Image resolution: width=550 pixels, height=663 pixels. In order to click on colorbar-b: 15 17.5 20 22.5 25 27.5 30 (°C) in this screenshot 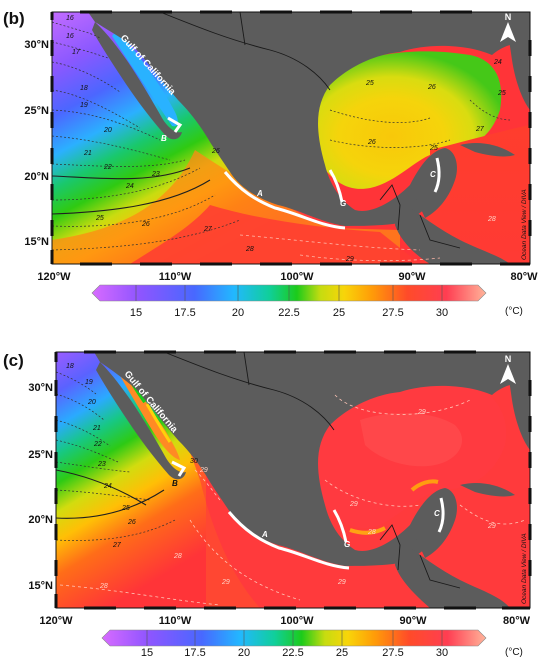, I will do `click(307, 301)`.